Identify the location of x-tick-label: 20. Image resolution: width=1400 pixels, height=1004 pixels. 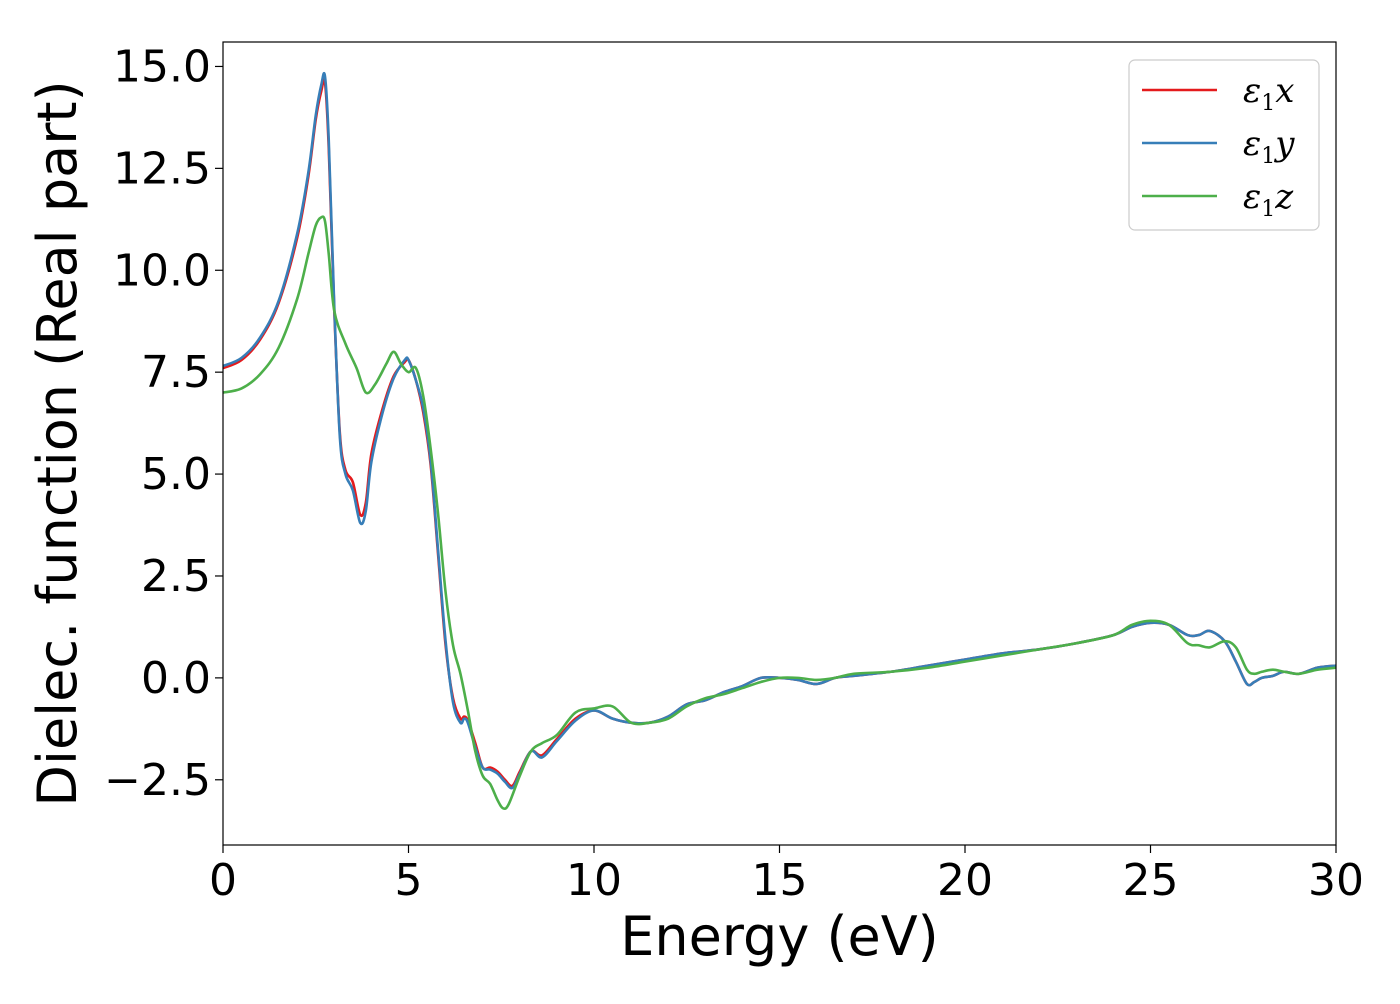
(965, 880).